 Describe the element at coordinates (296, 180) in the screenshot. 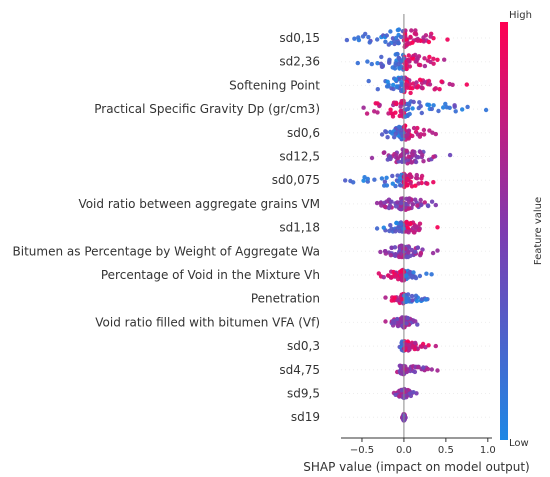

I see `feature-label: sd0,075` at that location.